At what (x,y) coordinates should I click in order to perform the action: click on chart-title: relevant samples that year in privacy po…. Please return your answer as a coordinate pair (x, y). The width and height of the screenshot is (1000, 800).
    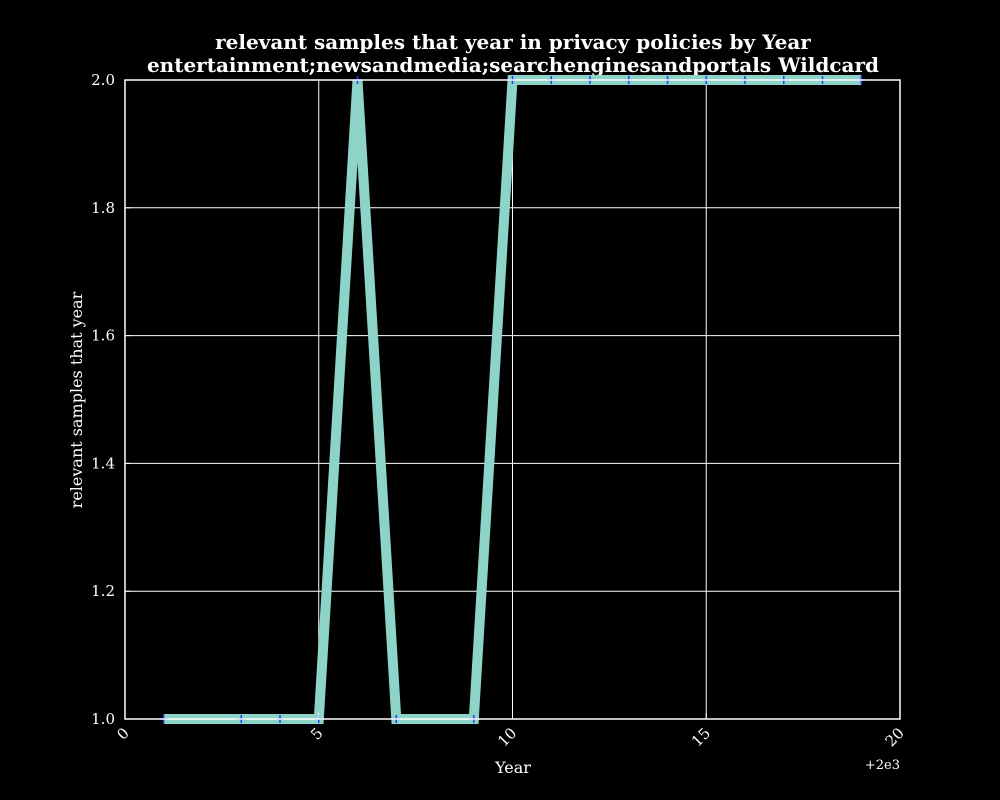
    Looking at the image, I should click on (513, 42).